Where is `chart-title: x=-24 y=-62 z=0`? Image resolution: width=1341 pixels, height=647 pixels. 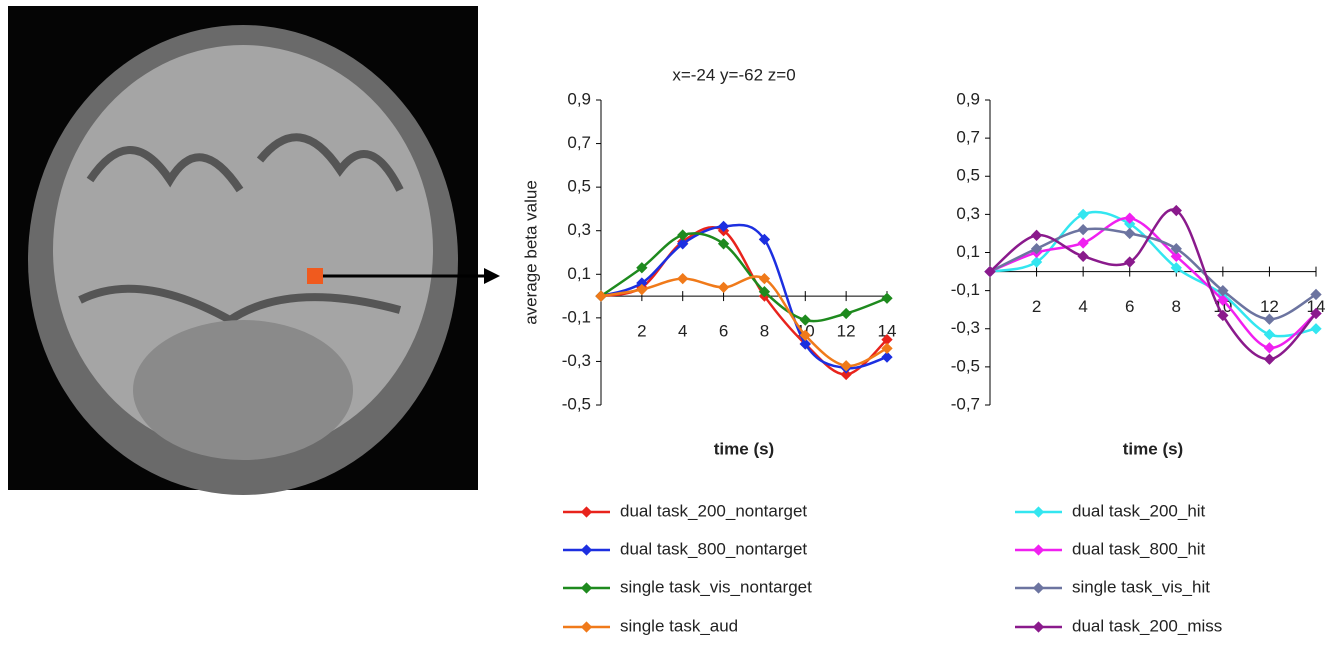 chart-title: x=-24 y=-62 z=0 is located at coordinates (733, 74).